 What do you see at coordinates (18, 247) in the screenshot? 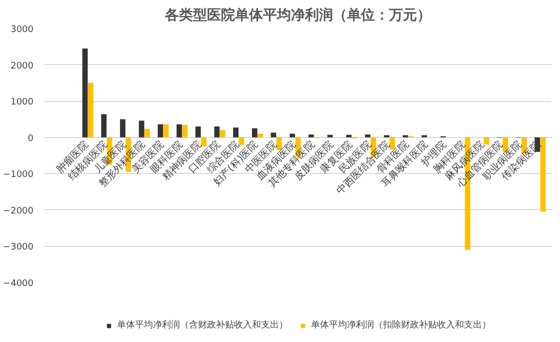
I see `y-tick-label: −3000` at bounding box center [18, 247].